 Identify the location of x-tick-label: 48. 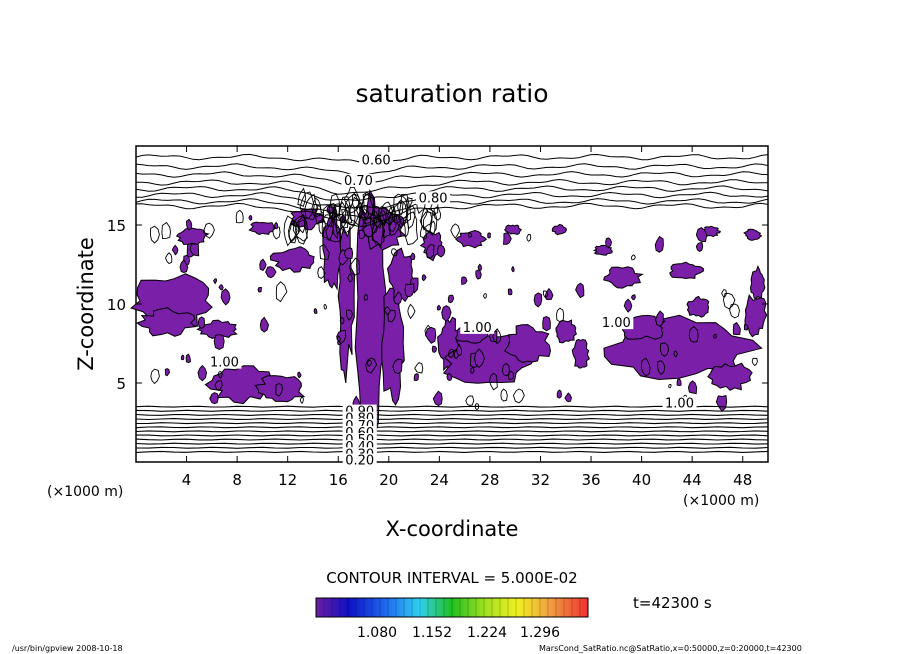
(742, 480).